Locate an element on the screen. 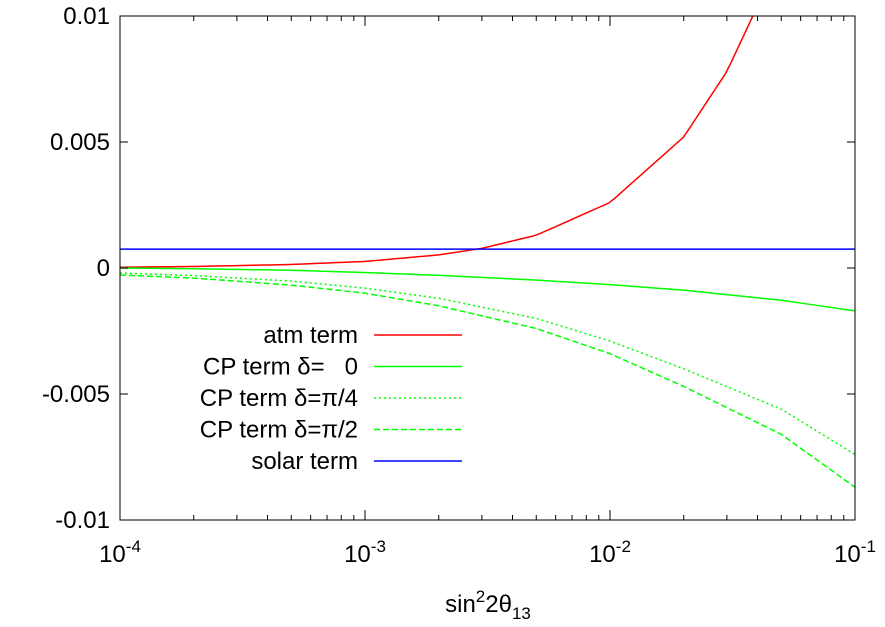 This screenshot has width=885, height=627. legend-label: solar term is located at coordinates (304, 461).